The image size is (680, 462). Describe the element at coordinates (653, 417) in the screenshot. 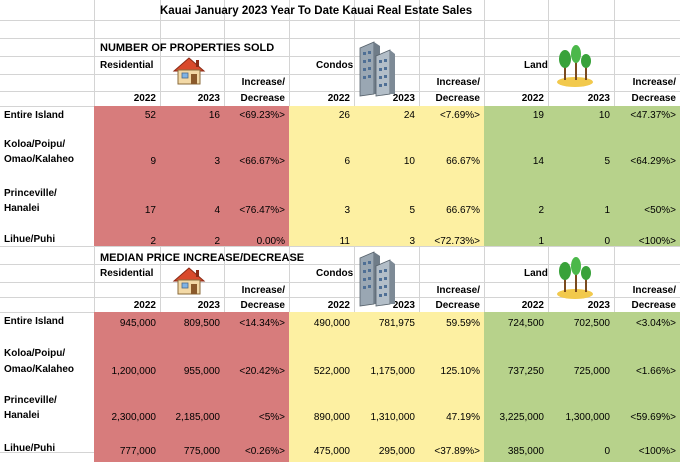

I see `value-cell: <59.69%>` at that location.